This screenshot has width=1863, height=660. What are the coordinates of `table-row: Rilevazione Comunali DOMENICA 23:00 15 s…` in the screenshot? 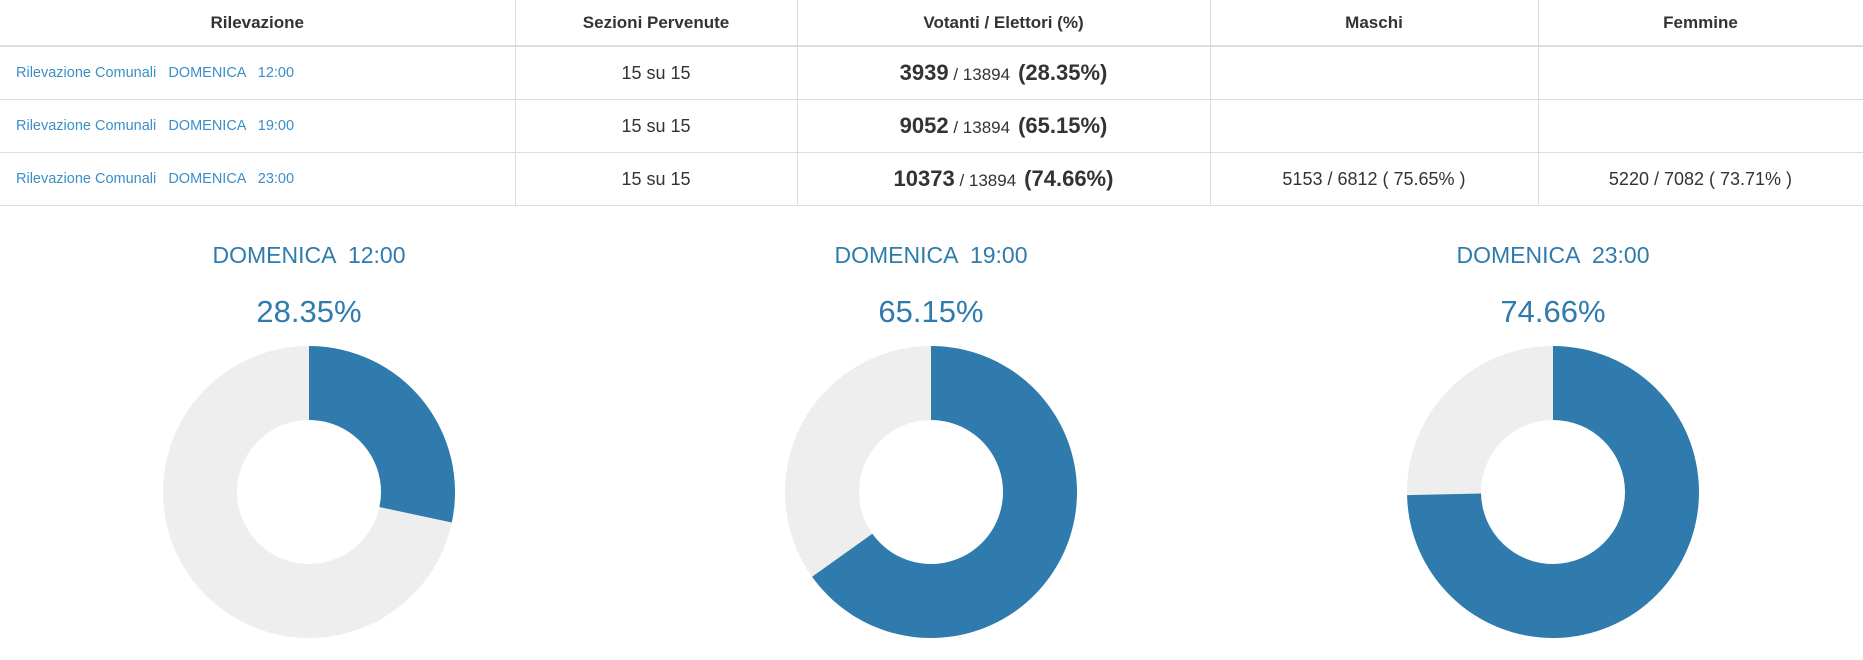 It's located at (931, 179).